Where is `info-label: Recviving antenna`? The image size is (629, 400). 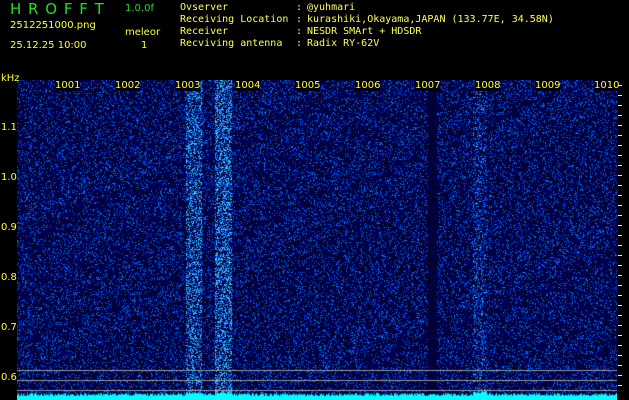 info-label: Recviving antenna is located at coordinates (231, 43).